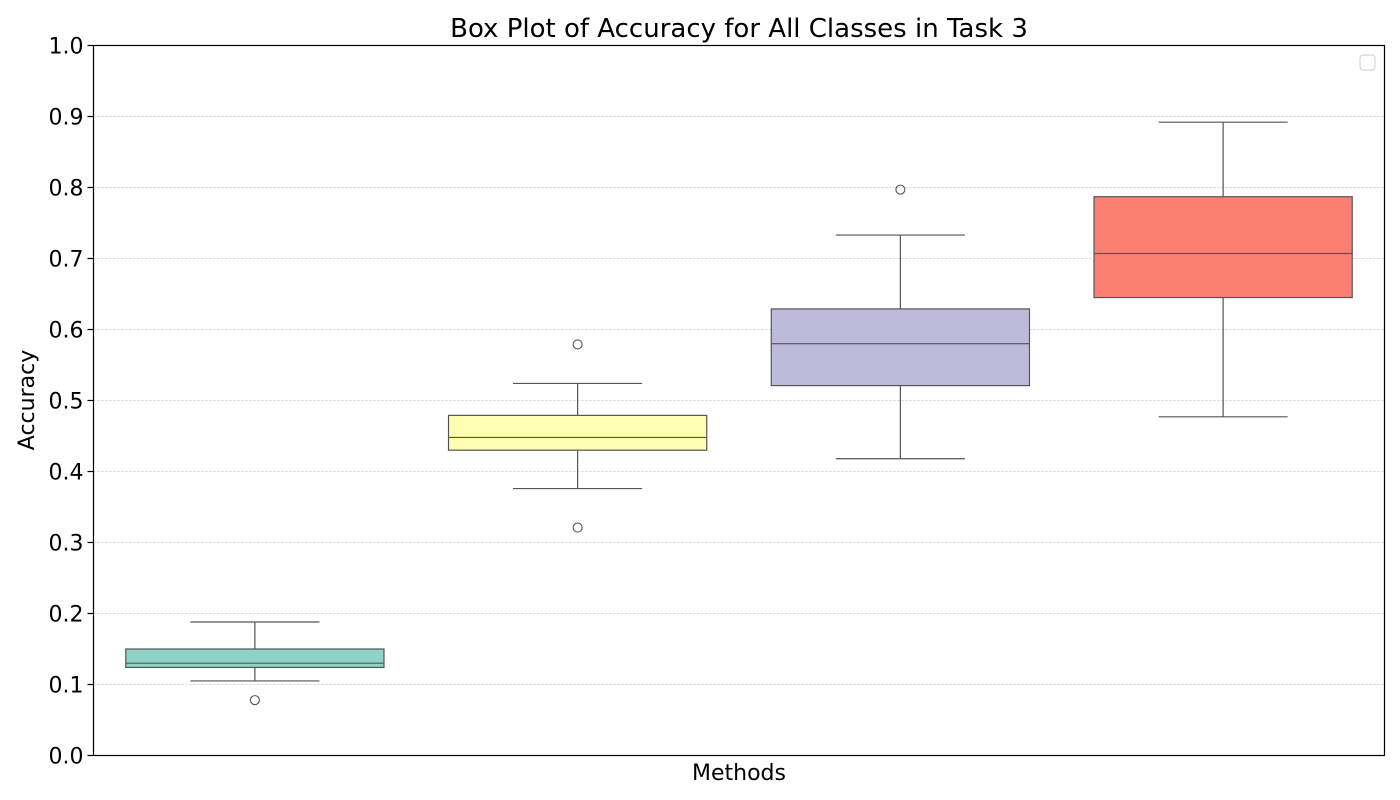  Describe the element at coordinates (66, 118) in the screenshot. I see `y-tick-label: 0.9` at that location.